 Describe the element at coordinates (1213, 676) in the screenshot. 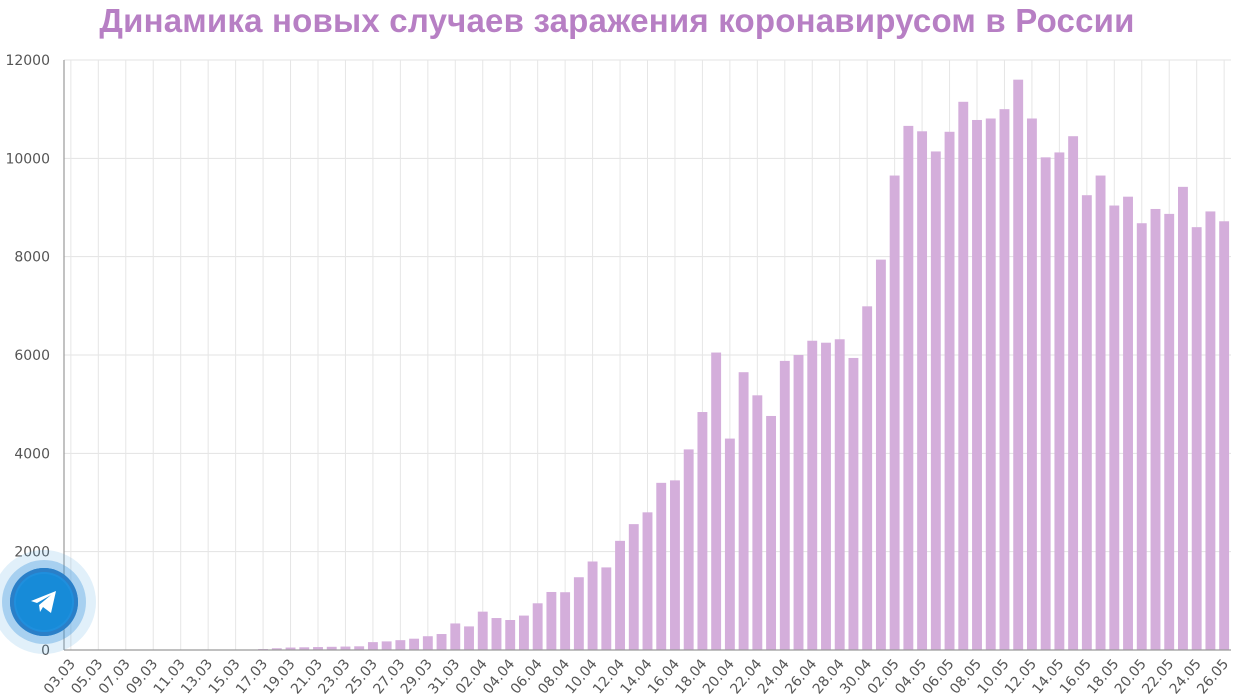

I see `x-tick-label: 26.05` at that location.